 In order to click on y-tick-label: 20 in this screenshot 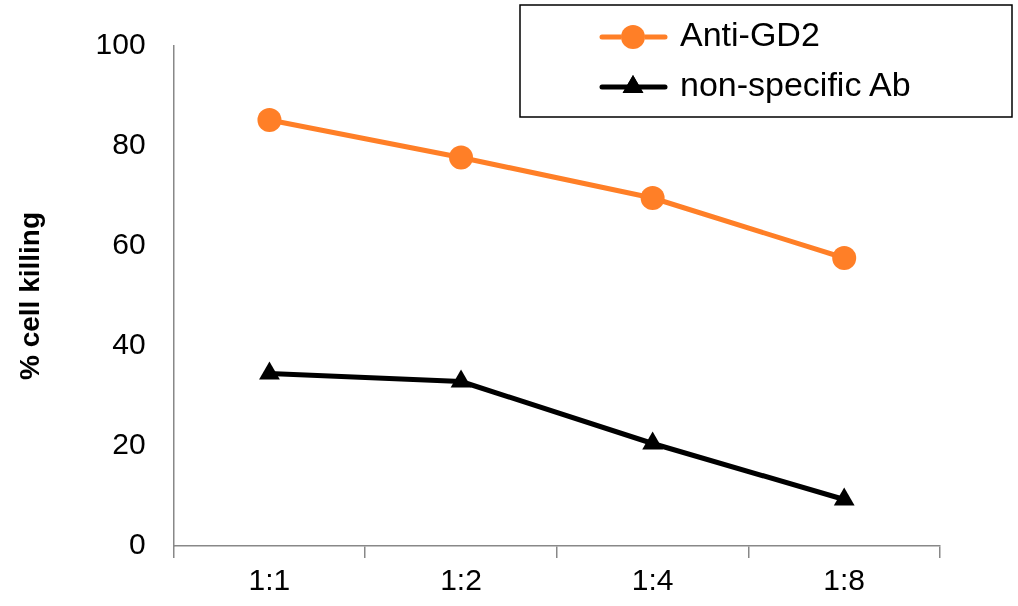, I will do `click(129, 444)`.